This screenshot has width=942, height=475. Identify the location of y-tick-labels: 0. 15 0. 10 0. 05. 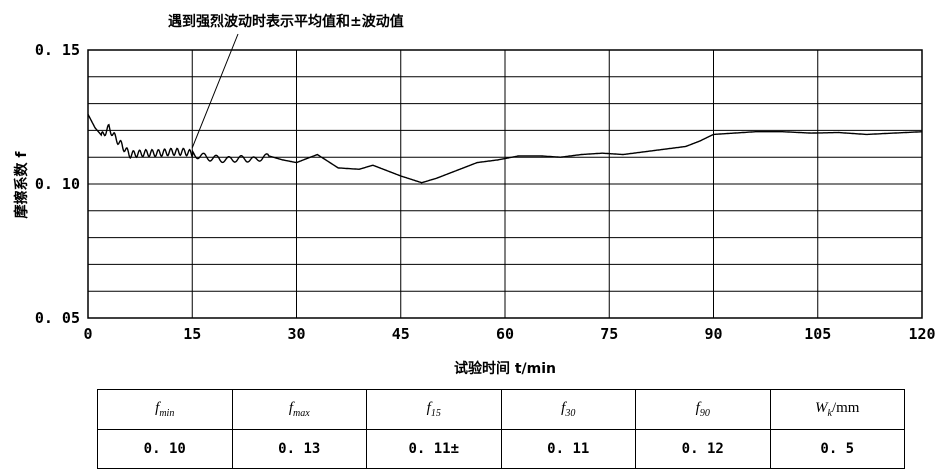
(57, 184).